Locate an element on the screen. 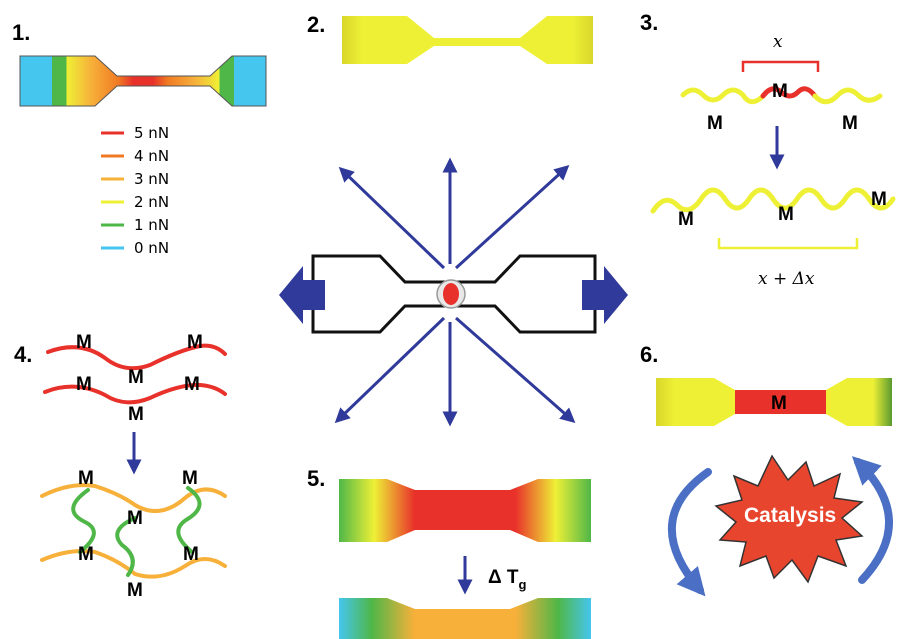  legend-label-2nN: 2 nN is located at coordinates (151, 202).